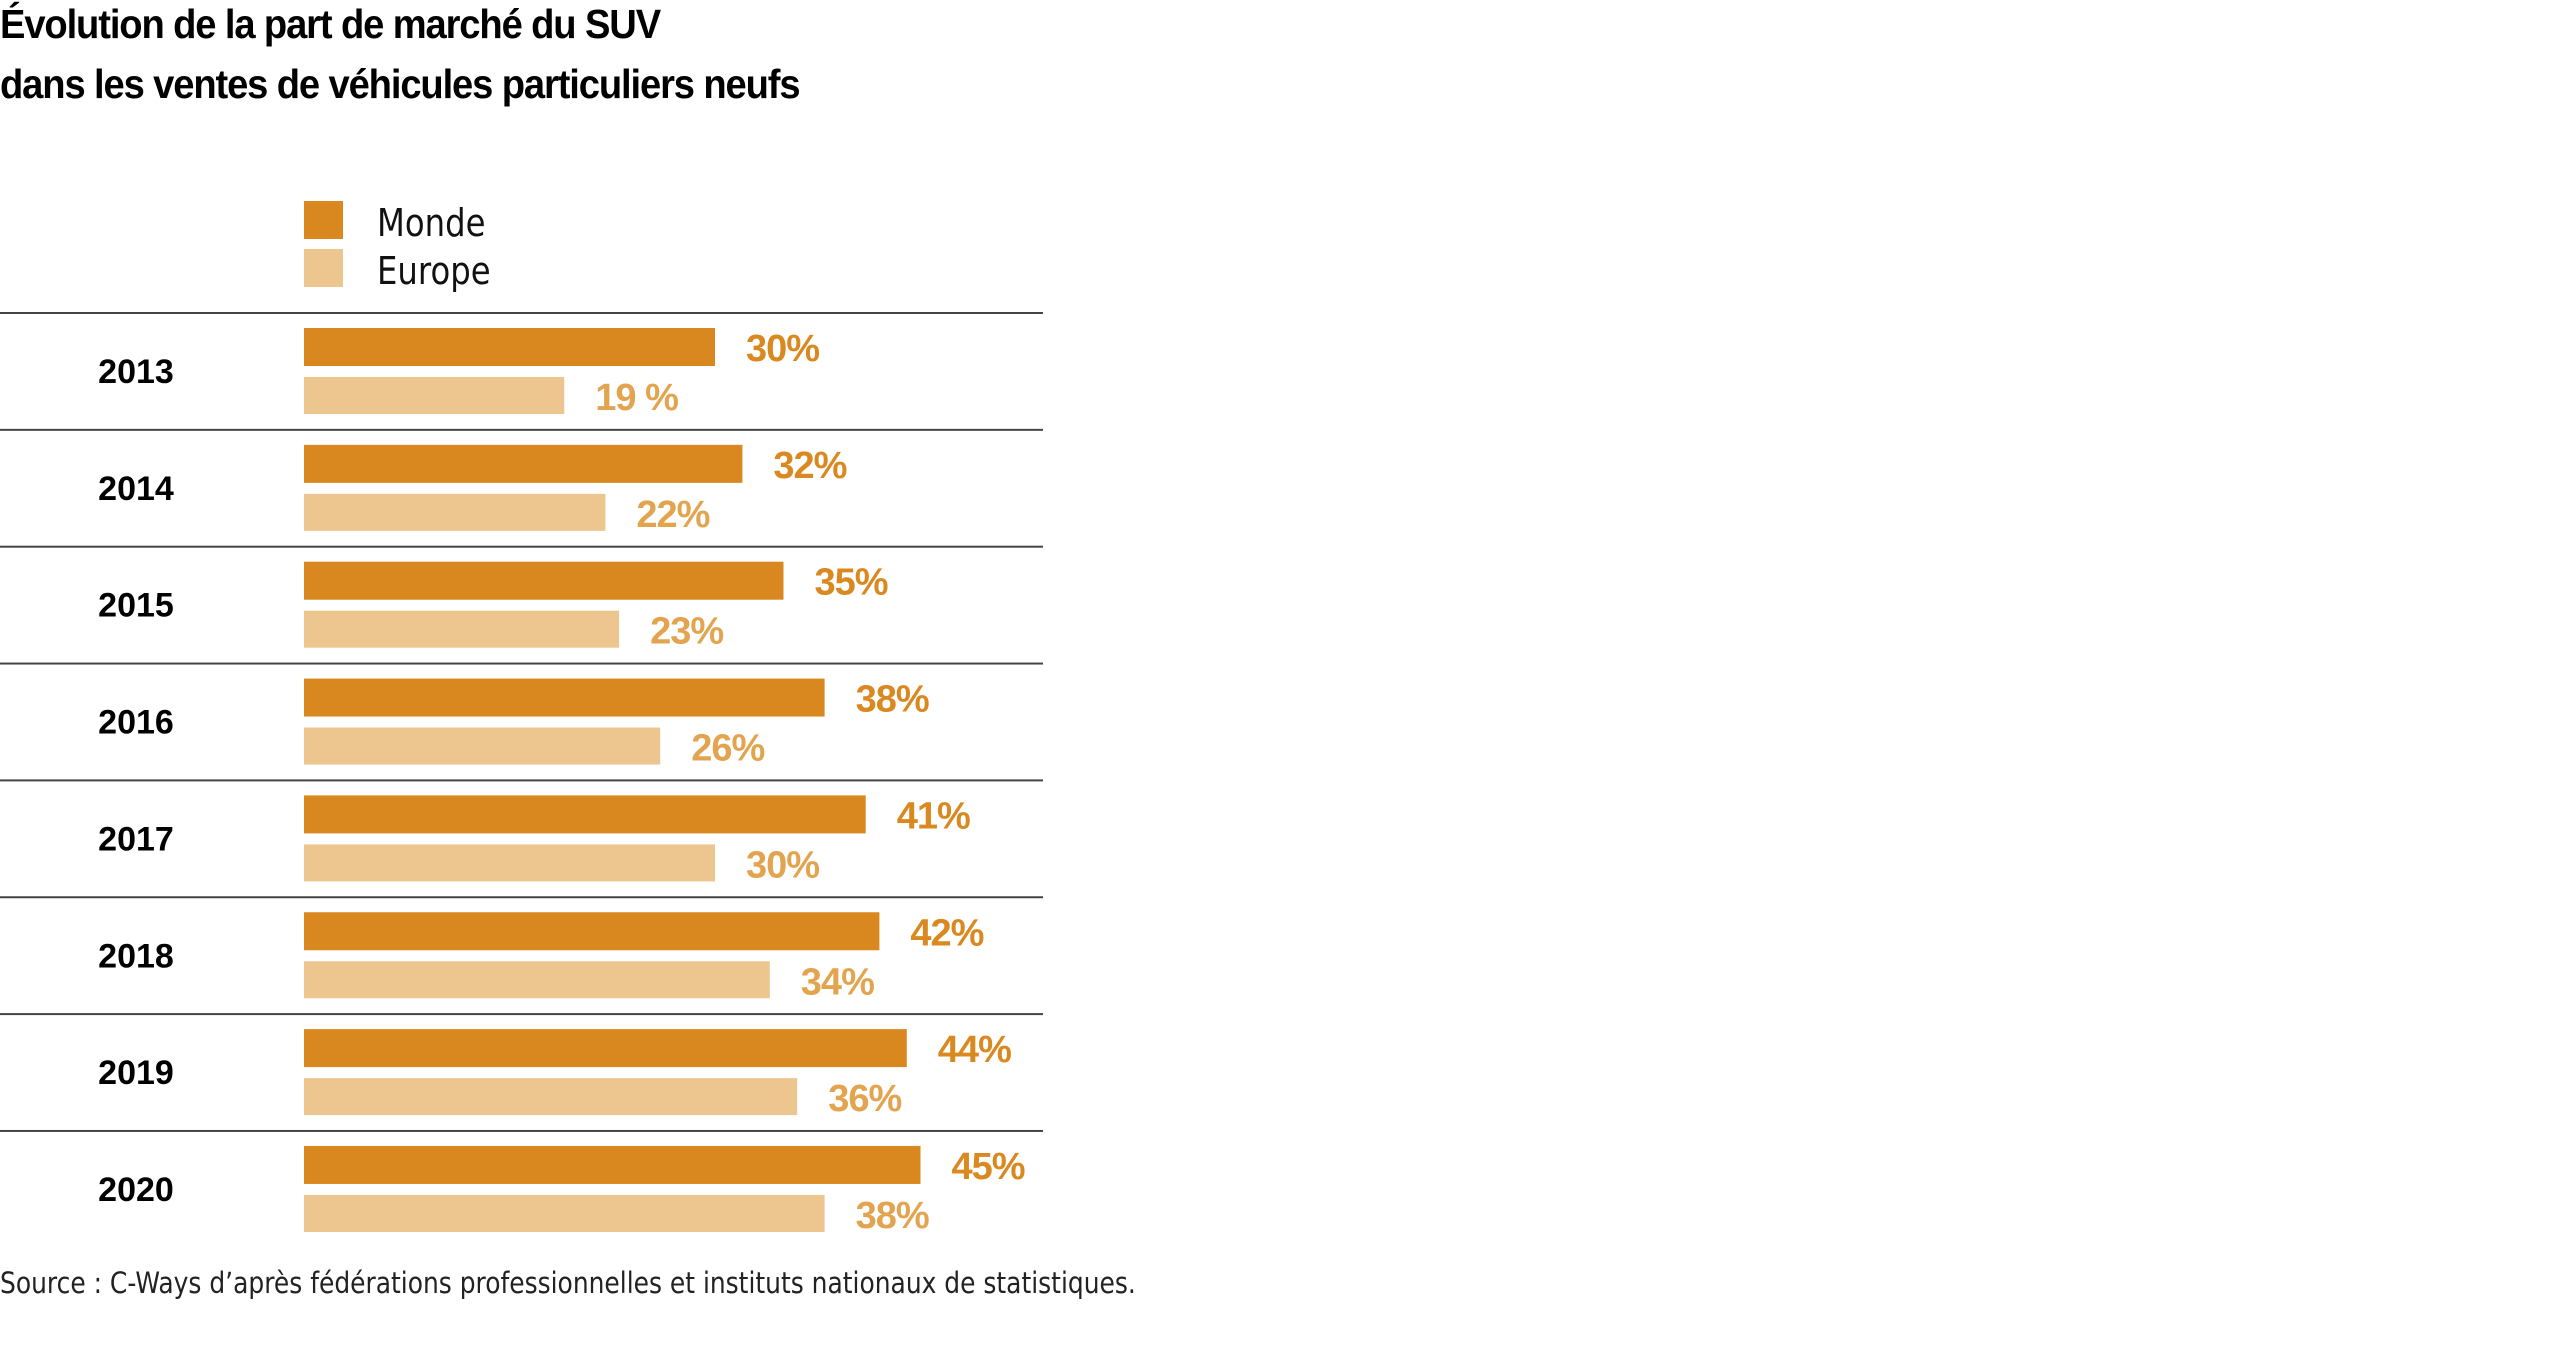 Image resolution: width=2560 pixels, height=1358 pixels. I want to click on value-label-europe: 30%, so click(782, 865).